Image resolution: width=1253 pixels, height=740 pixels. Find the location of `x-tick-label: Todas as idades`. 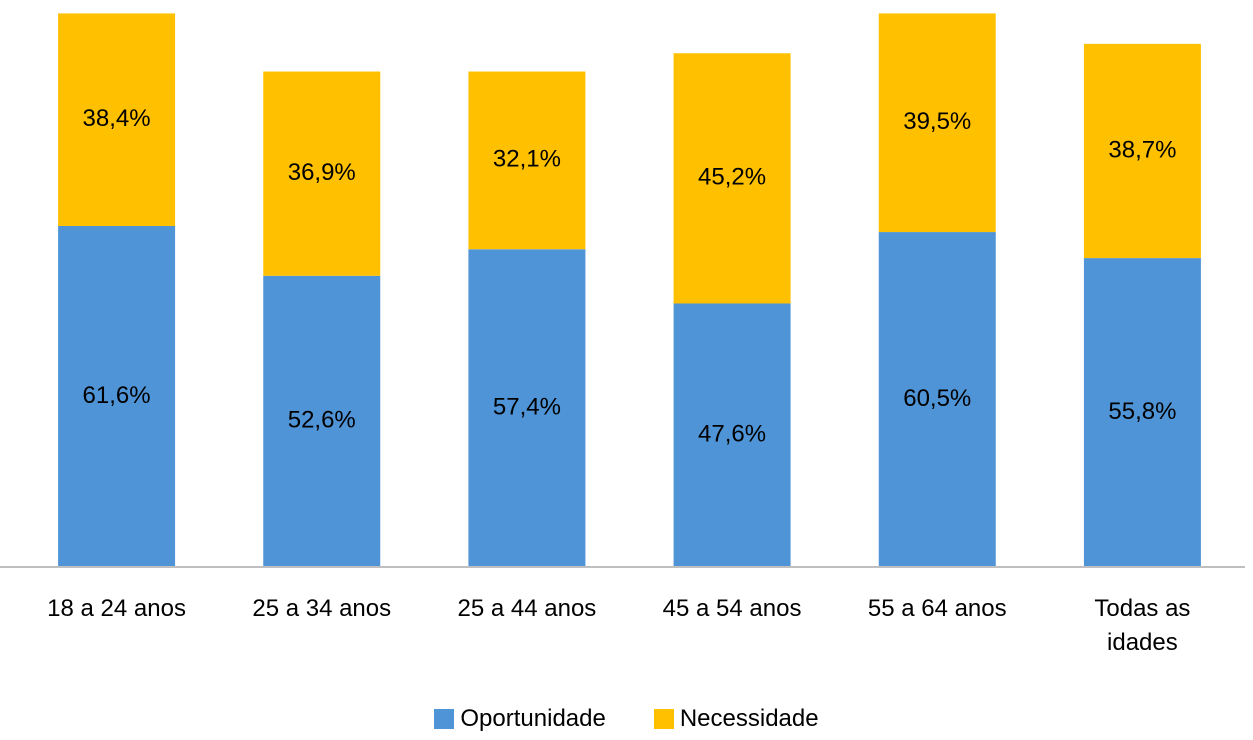

x-tick-label: Todas as idades is located at coordinates (1142, 625).